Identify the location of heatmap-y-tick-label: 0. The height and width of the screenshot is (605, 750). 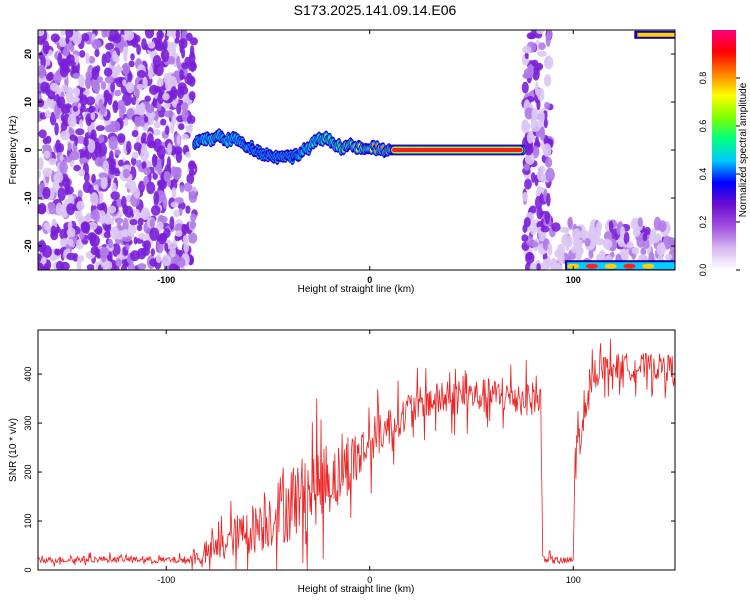
(28, 149).